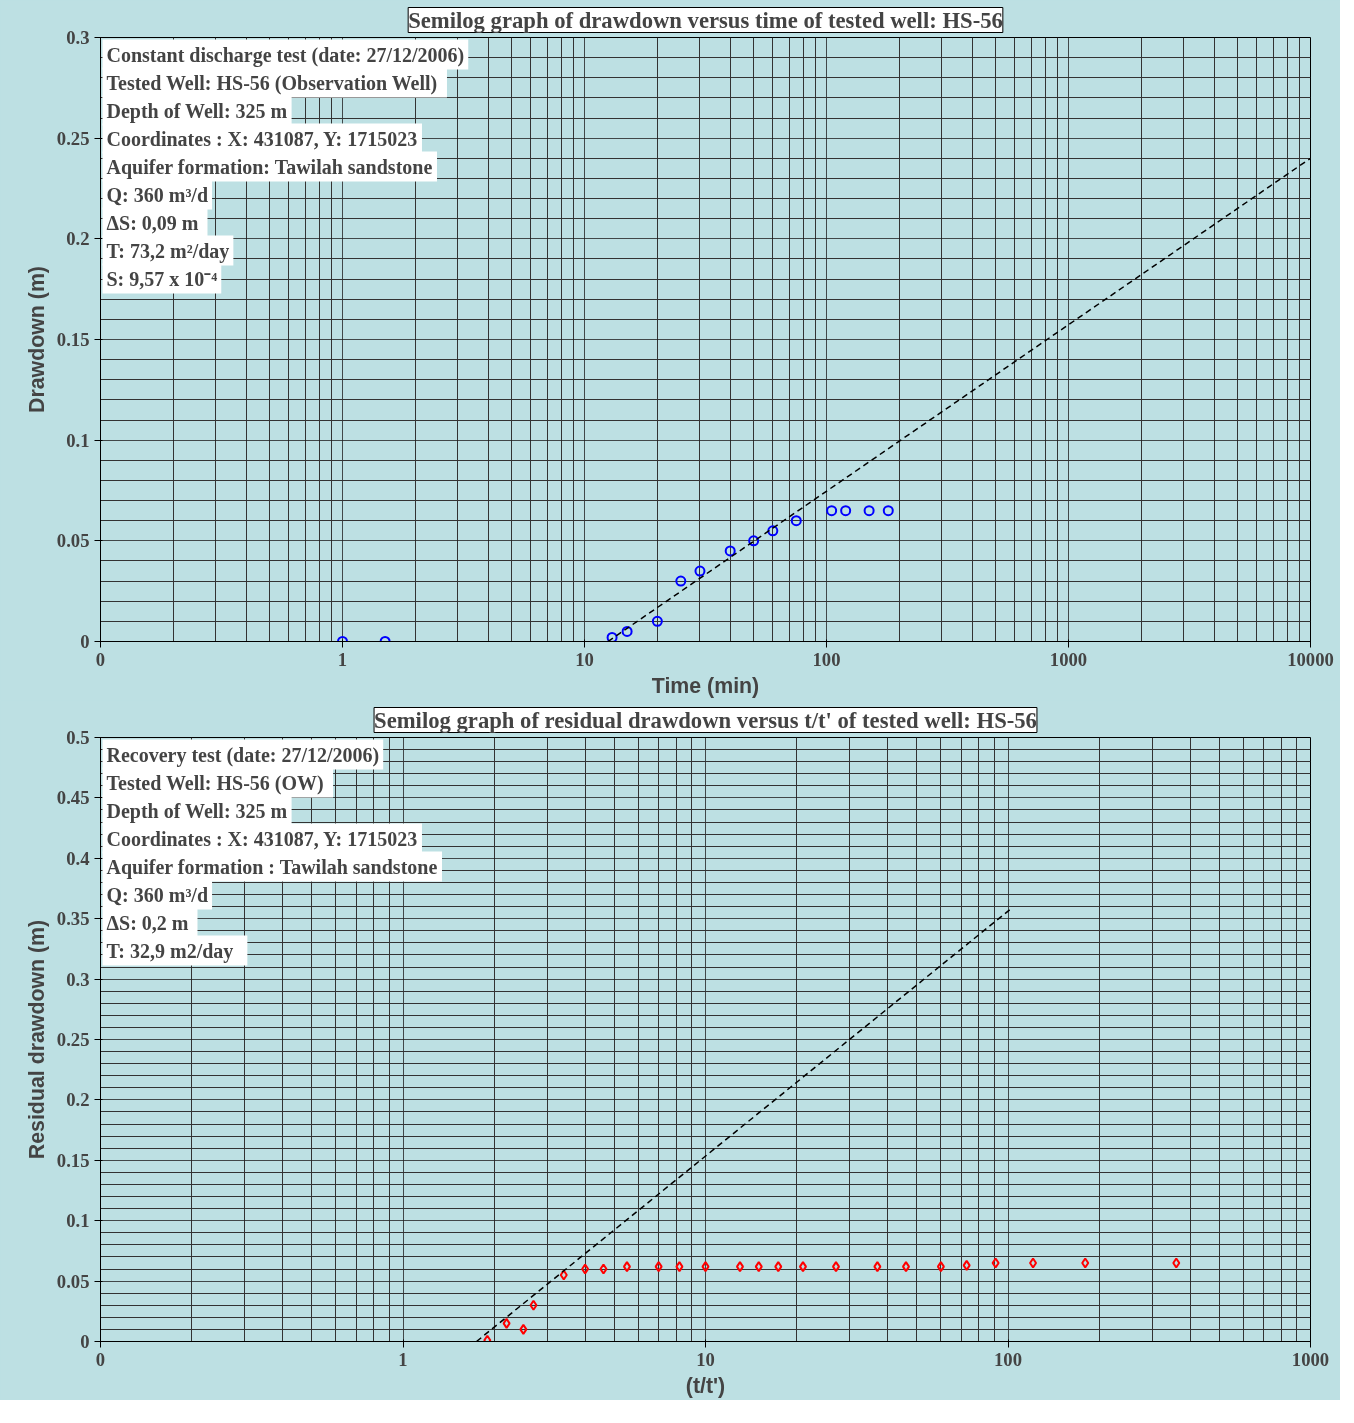 The width and height of the screenshot is (1354, 1423). I want to click on annotation: T: 32,9 m2/day, so click(170, 951).